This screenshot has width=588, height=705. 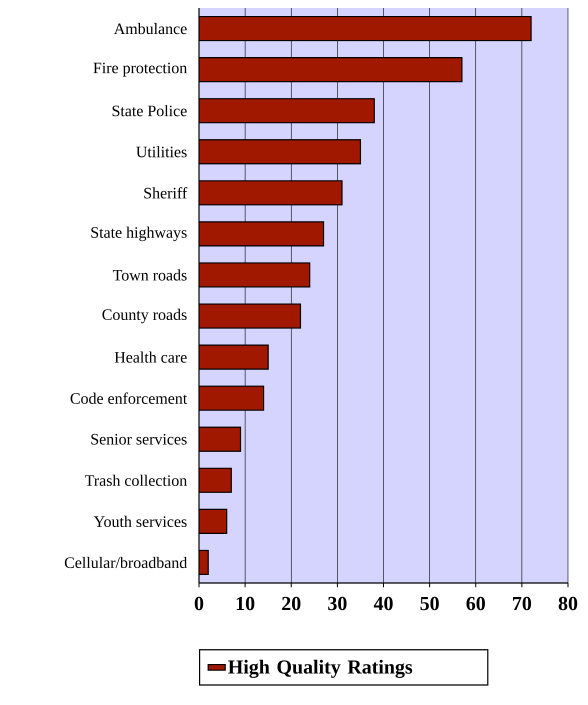 What do you see at coordinates (139, 234) in the screenshot?
I see `y-tick-label: State highways` at bounding box center [139, 234].